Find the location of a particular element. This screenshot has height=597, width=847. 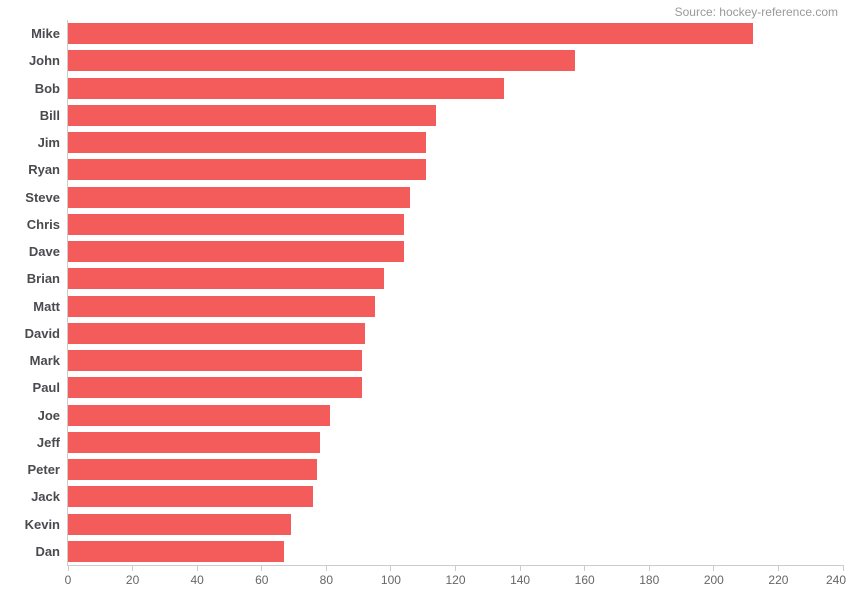

tick-label: 160 is located at coordinates (584, 580).